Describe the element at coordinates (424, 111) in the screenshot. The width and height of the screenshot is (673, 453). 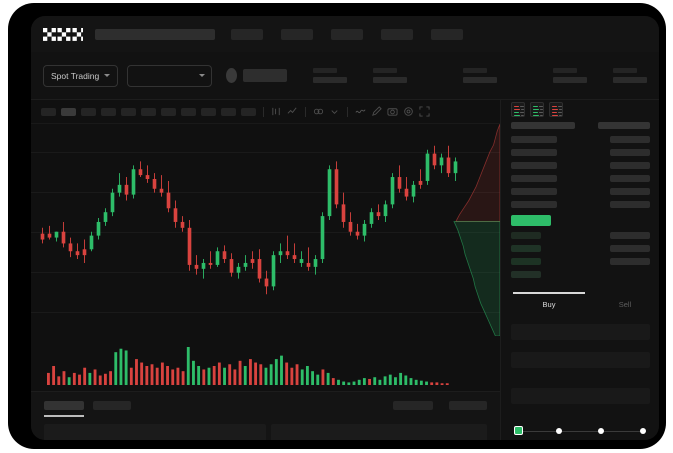
I see `fullscreen-icon` at that location.